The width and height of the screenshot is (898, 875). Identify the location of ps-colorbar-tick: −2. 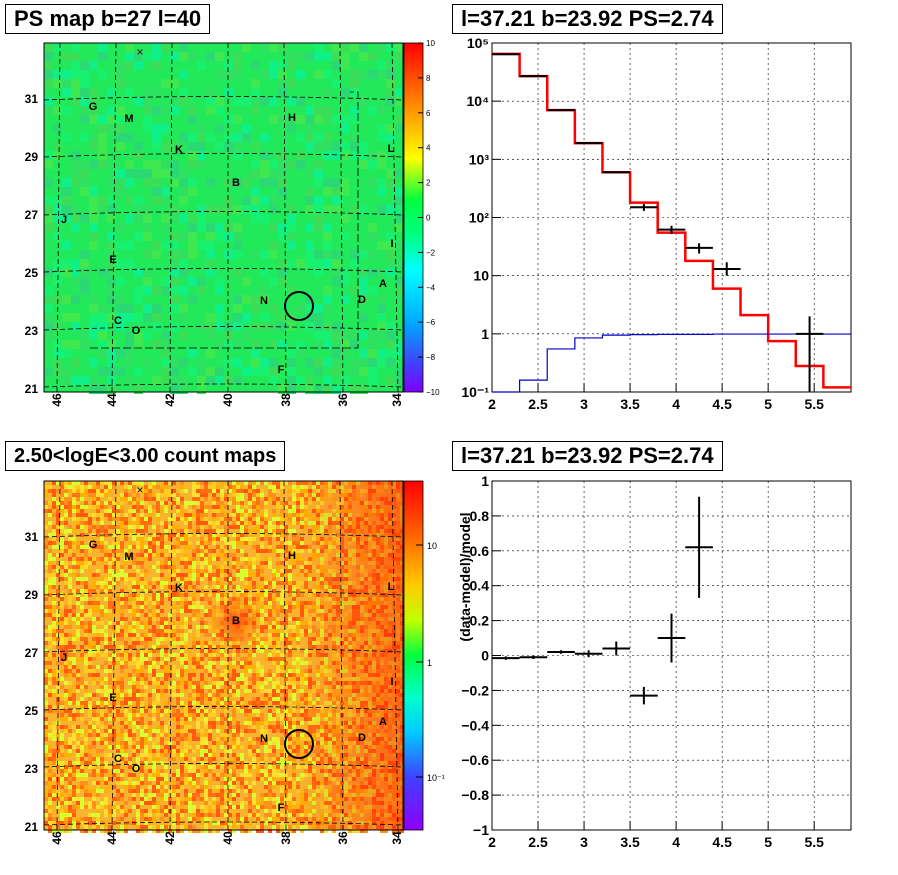
(431, 252).